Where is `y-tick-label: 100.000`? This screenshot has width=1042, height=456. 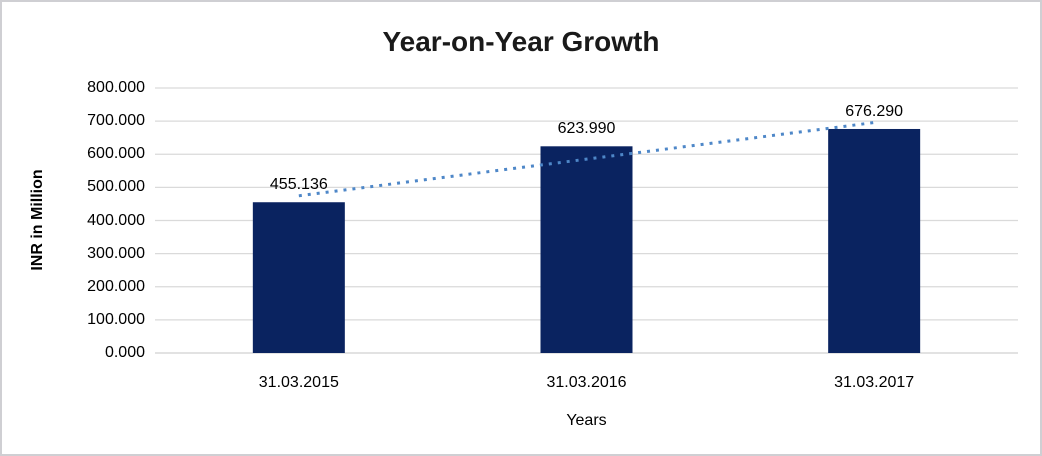
y-tick-label: 100.000 is located at coordinates (116, 319).